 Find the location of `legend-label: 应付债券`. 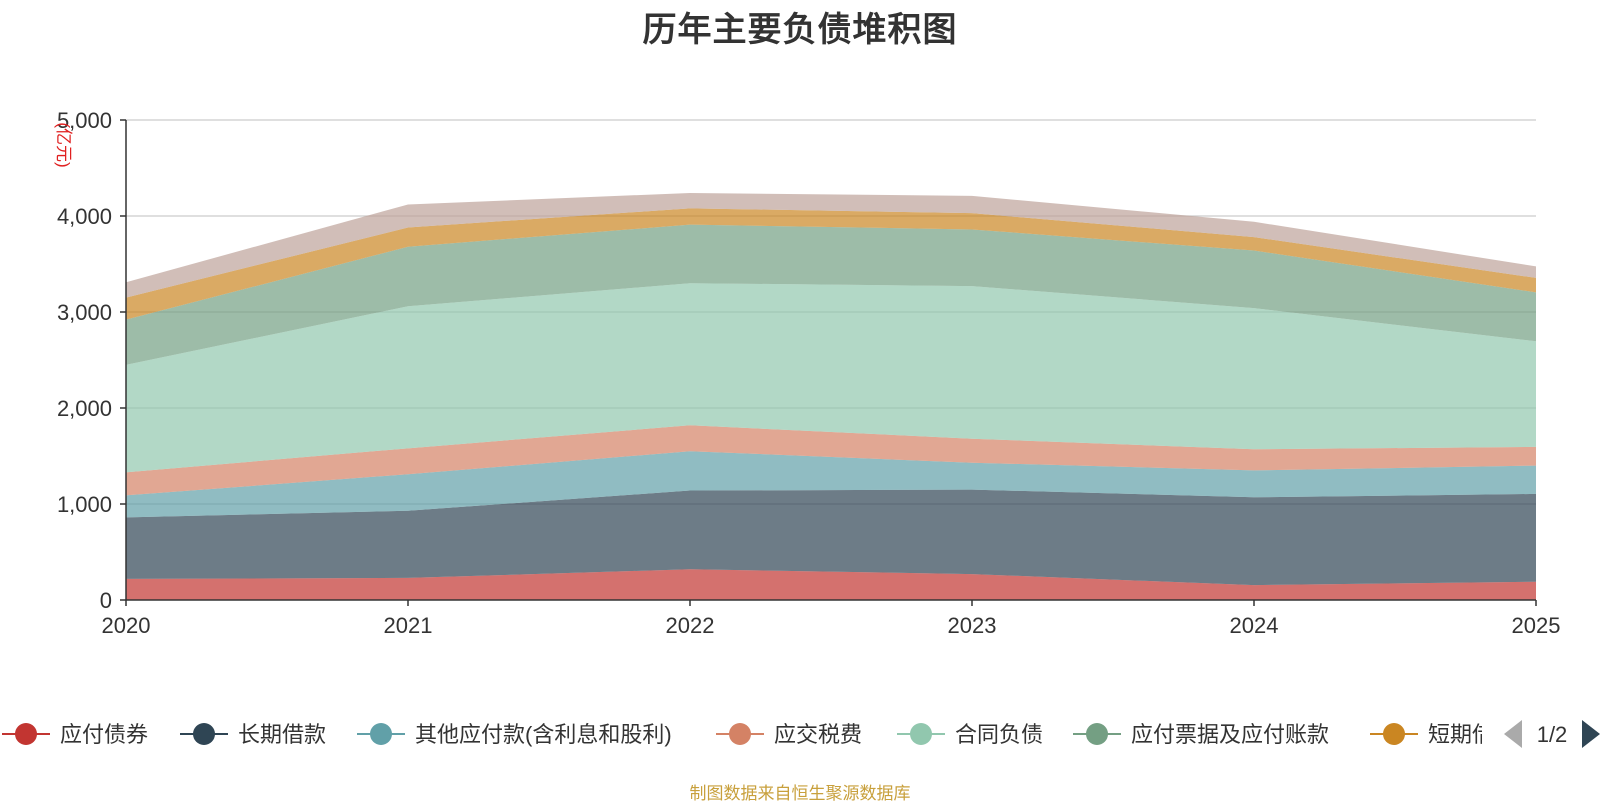

legend-label: 应付债券 is located at coordinates (104, 734).